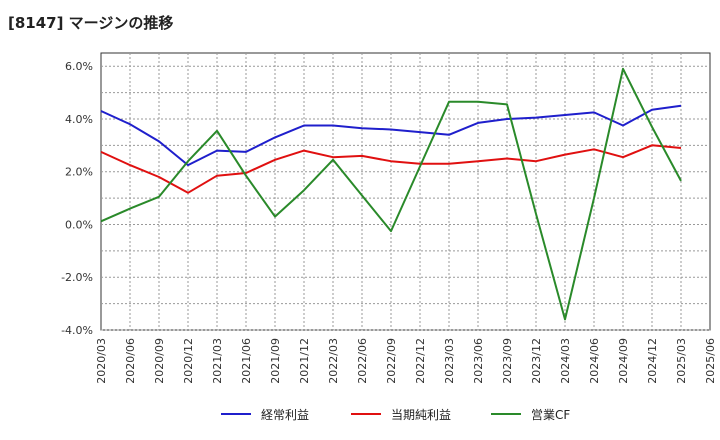 The image size is (720, 440). What do you see at coordinates (159, 361) in the screenshot?
I see `x-tick-label: 2020/09` at bounding box center [159, 361].